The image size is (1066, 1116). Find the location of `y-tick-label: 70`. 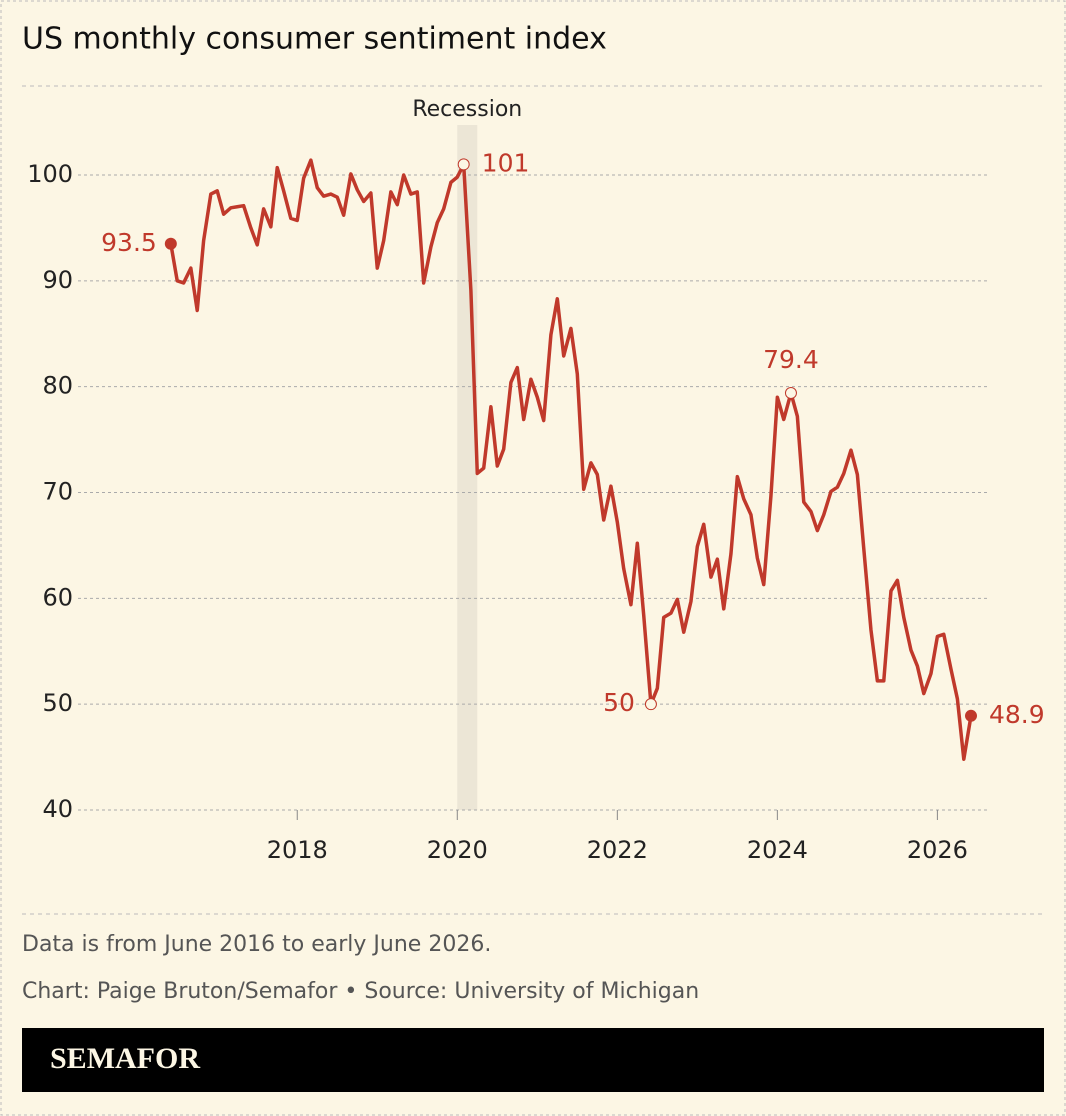

y-tick-label: 70 is located at coordinates (57, 492).